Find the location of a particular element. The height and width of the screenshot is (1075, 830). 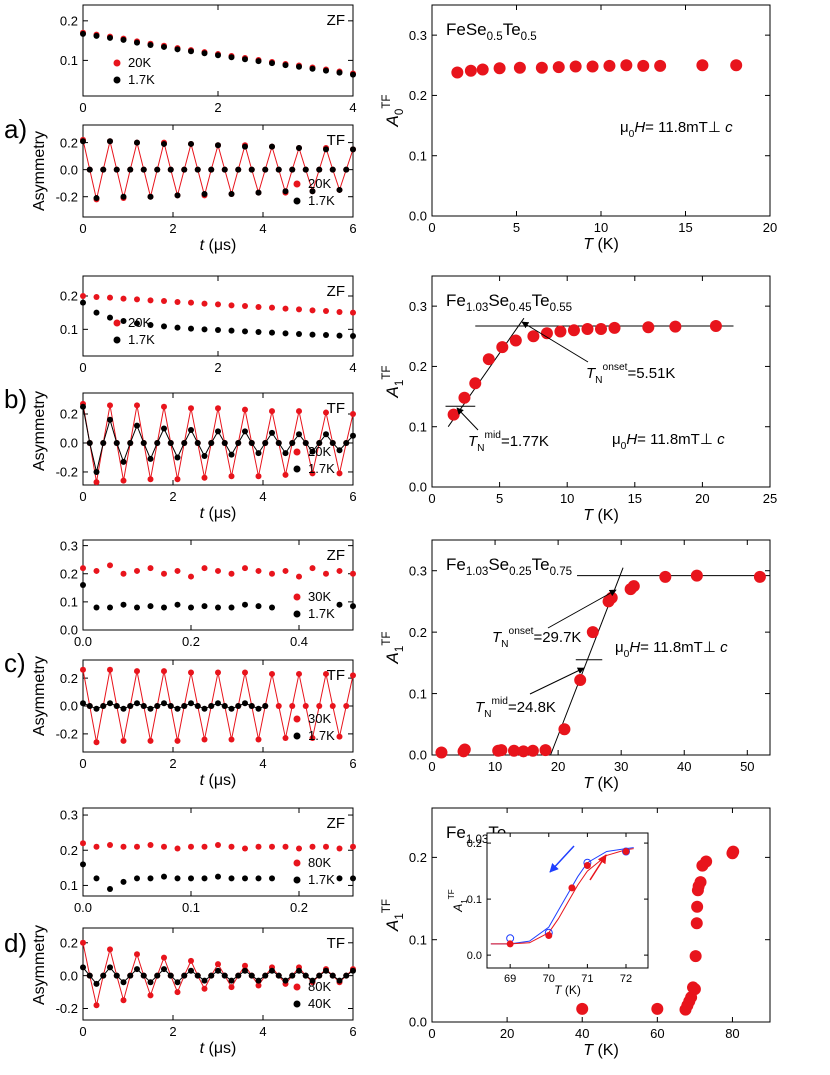

legend-marker is located at coordinates (297, 880).